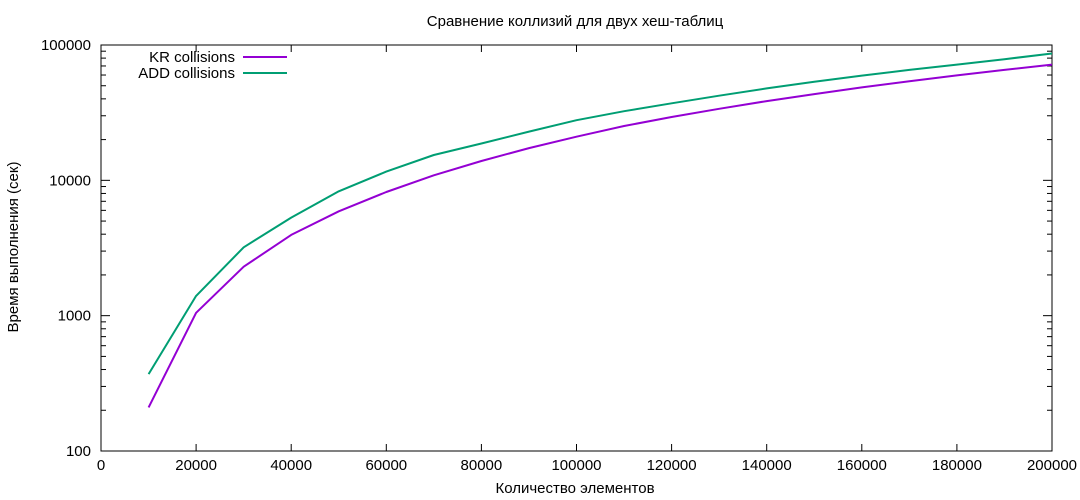  What do you see at coordinates (482, 465) in the screenshot?
I see `x-tick-label: 80000` at bounding box center [482, 465].